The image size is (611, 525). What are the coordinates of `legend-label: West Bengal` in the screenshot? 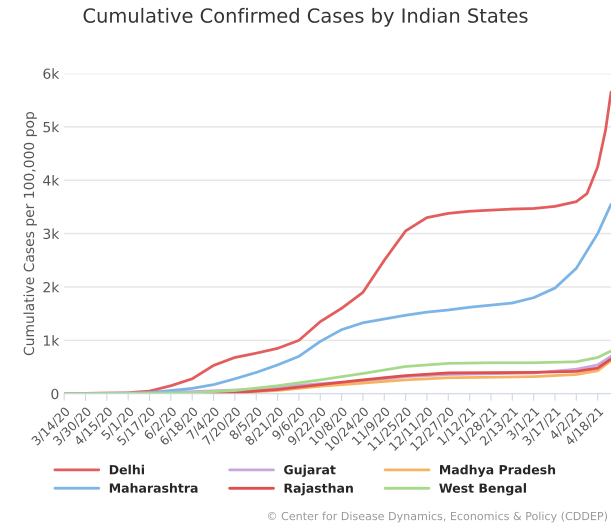 It's located at (482, 489).